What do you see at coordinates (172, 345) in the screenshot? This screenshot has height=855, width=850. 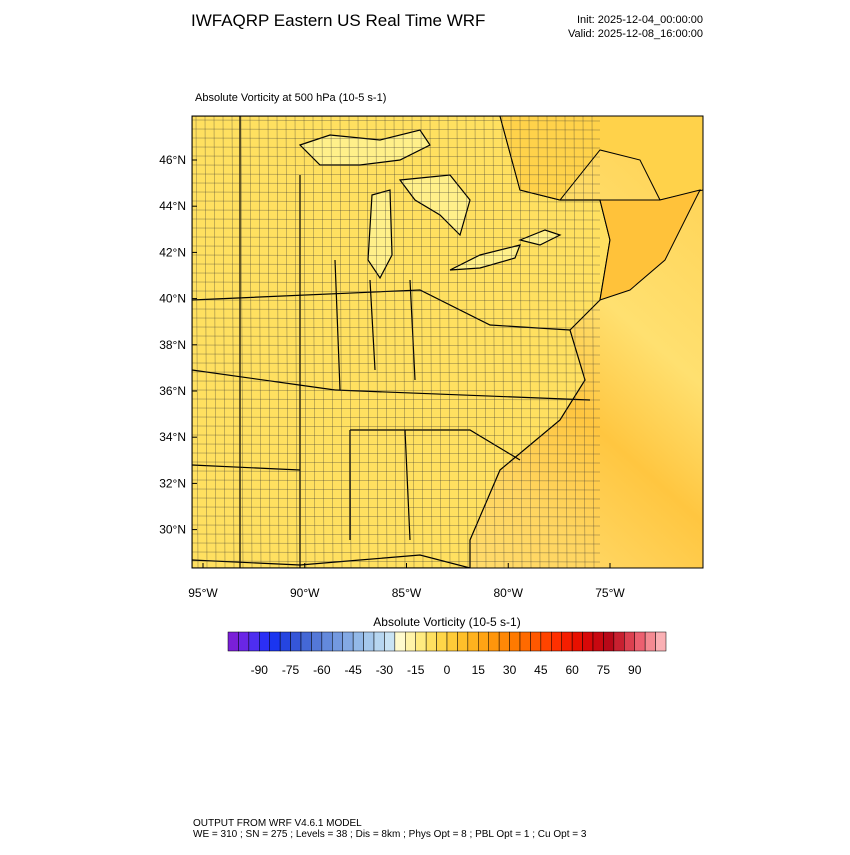 I see `lat-label: 38°N` at bounding box center [172, 345].